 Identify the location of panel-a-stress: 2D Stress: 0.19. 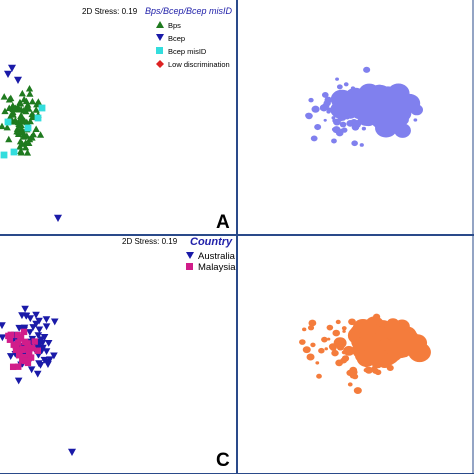
(110, 11).